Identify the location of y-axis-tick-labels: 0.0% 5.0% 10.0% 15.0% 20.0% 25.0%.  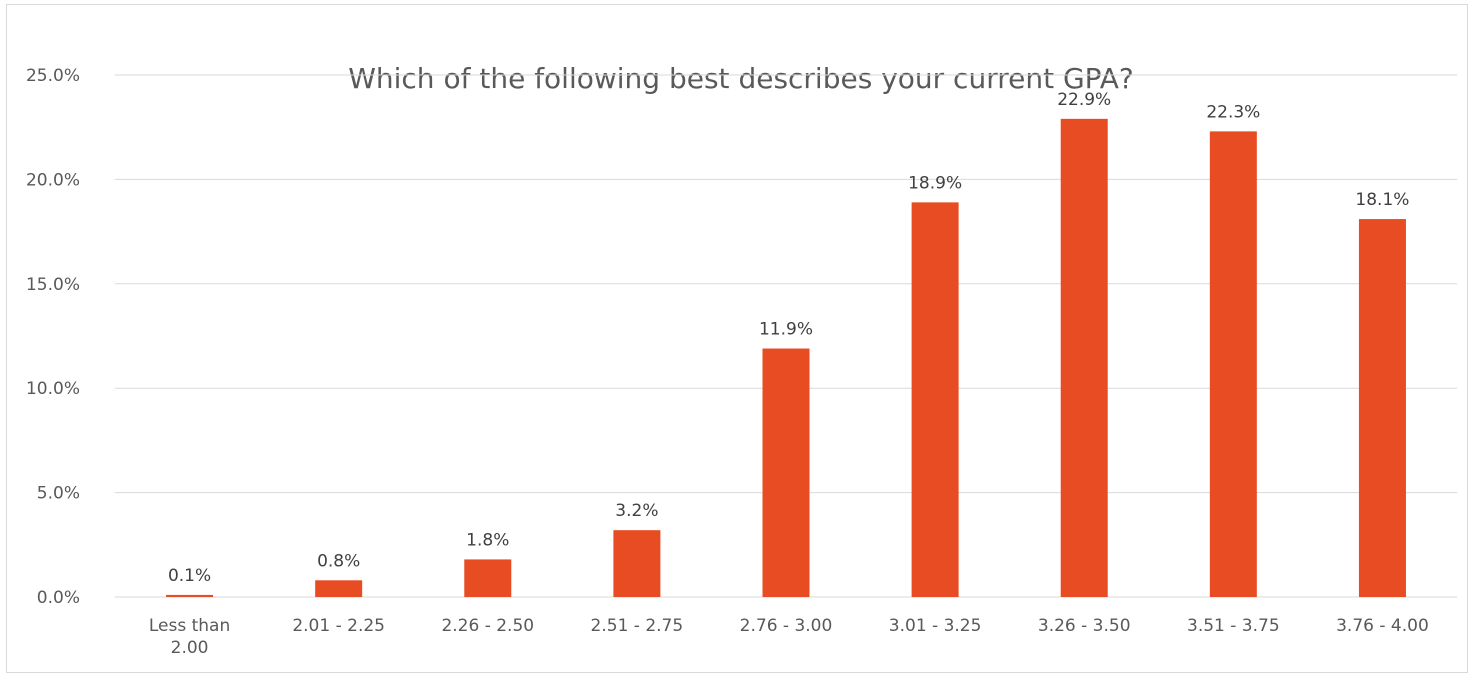
(53, 337).